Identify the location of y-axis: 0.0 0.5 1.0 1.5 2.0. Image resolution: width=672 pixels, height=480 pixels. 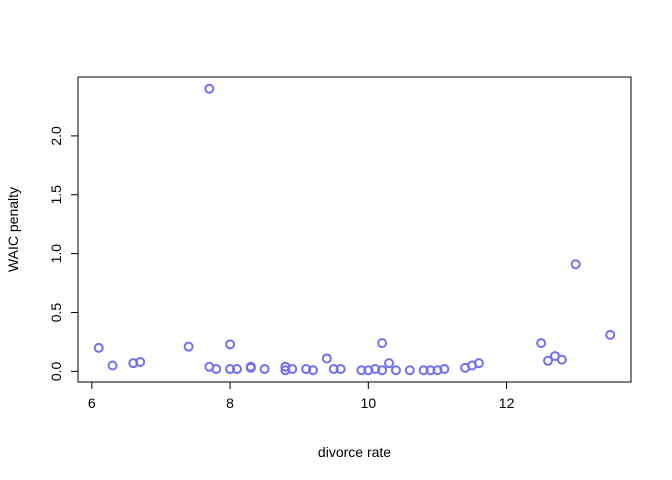
(63, 253).